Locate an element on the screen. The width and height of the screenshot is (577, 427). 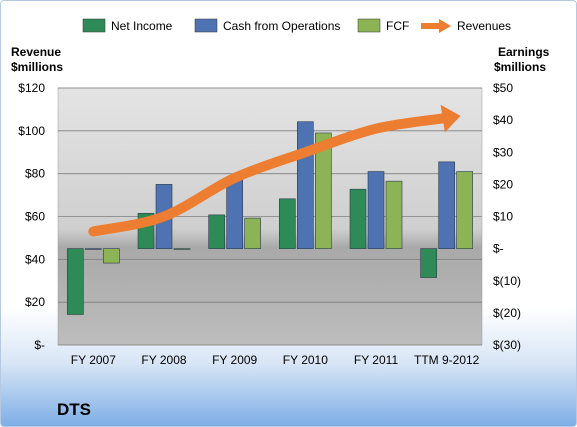
category-label: FY 2007 is located at coordinates (93, 360).